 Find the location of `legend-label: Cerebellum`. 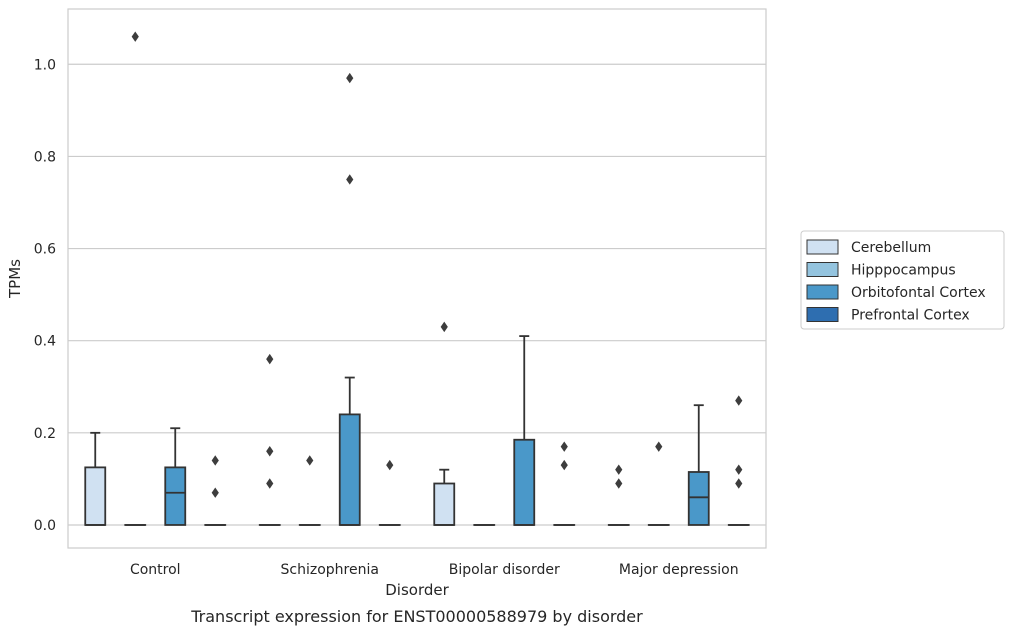

legend-label: Cerebellum is located at coordinates (891, 248).